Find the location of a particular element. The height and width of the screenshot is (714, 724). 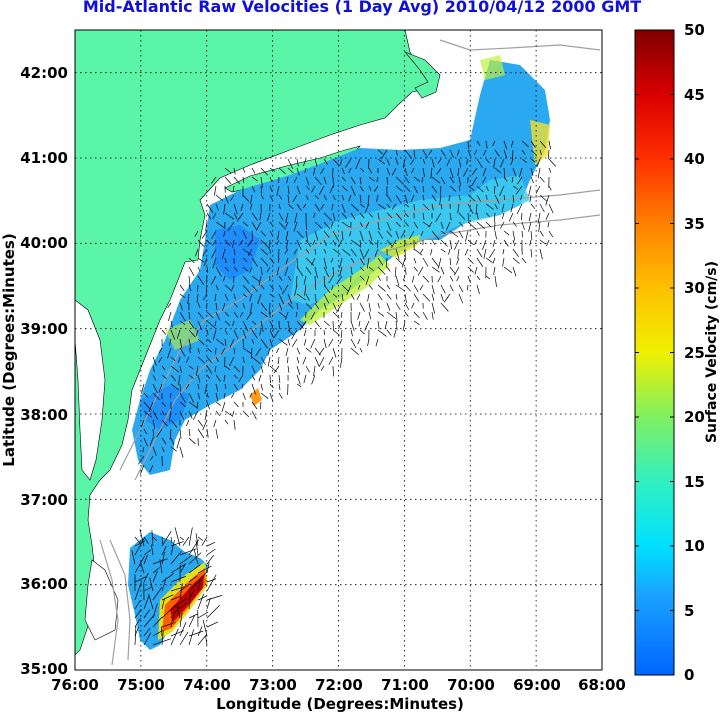

chesapeake-bay is located at coordinates (90, 390).